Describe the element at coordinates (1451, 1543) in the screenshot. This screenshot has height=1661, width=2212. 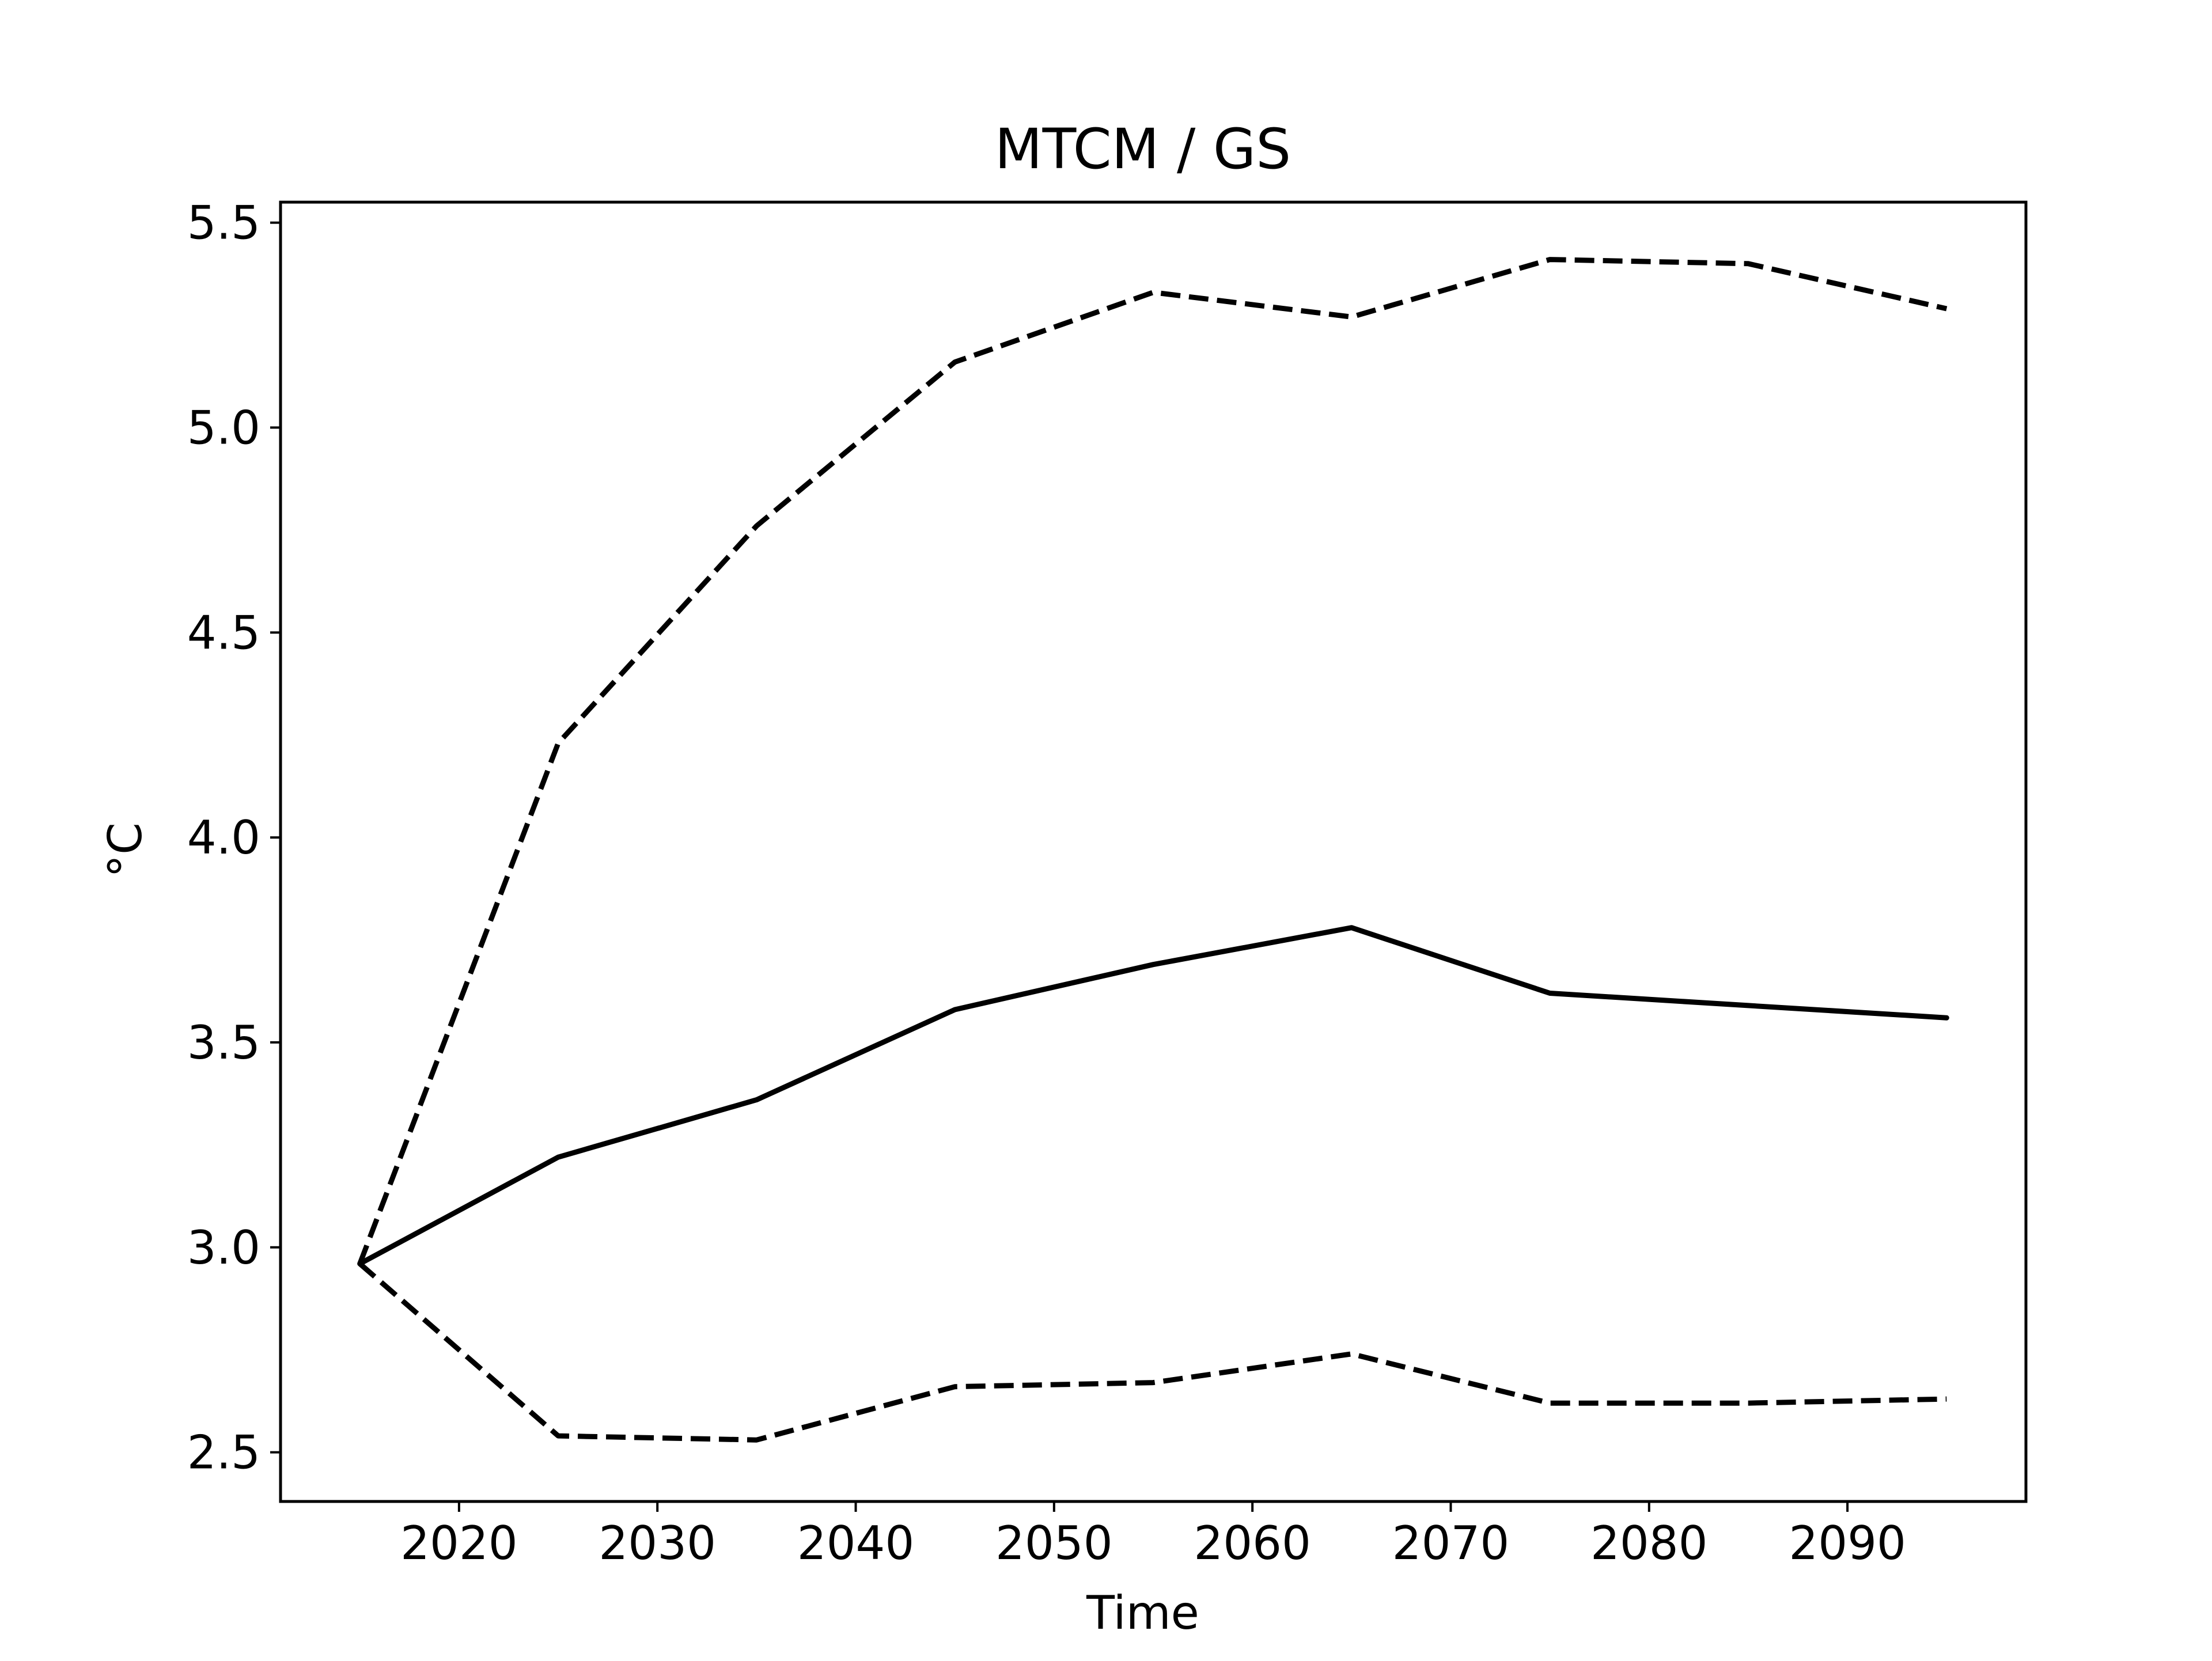
I see `x-tick-label: 2070` at that location.